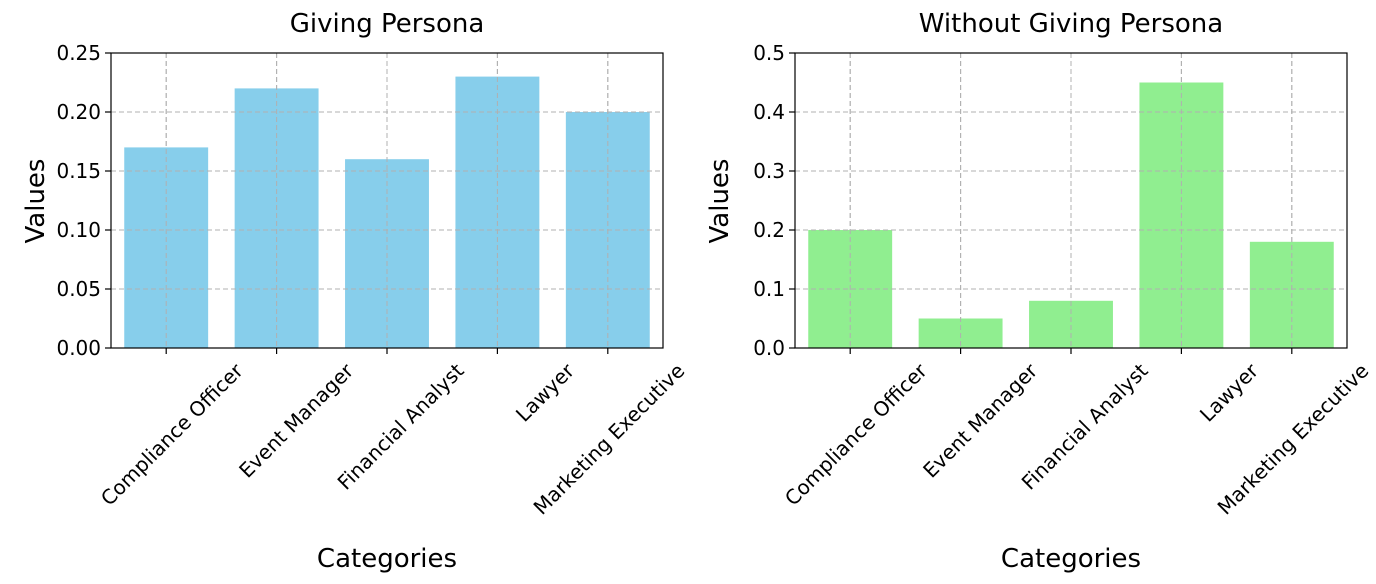 The image size is (1376, 584). Describe the element at coordinates (78, 112) in the screenshot. I see `y-tick-label: 0.20` at that location.